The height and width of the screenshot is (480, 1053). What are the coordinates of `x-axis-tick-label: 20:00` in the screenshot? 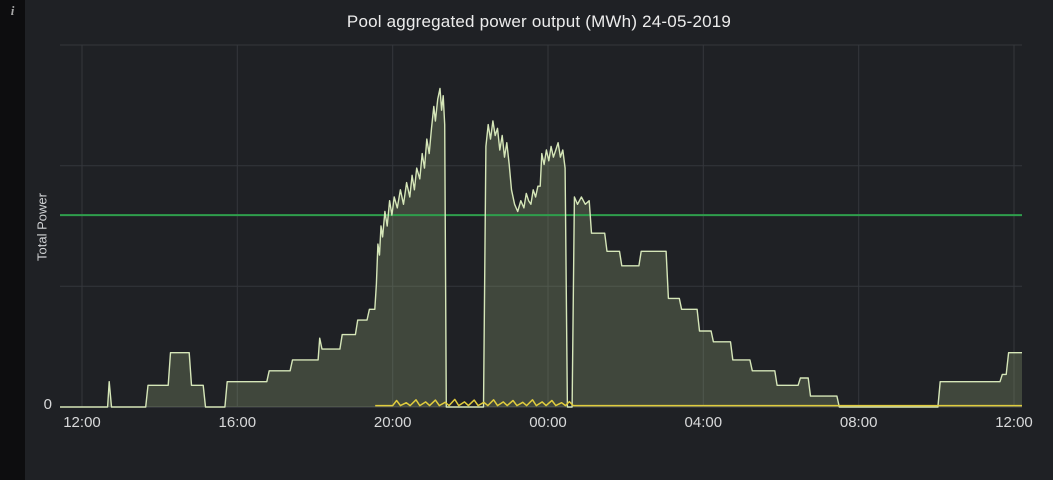 It's located at (392, 422).